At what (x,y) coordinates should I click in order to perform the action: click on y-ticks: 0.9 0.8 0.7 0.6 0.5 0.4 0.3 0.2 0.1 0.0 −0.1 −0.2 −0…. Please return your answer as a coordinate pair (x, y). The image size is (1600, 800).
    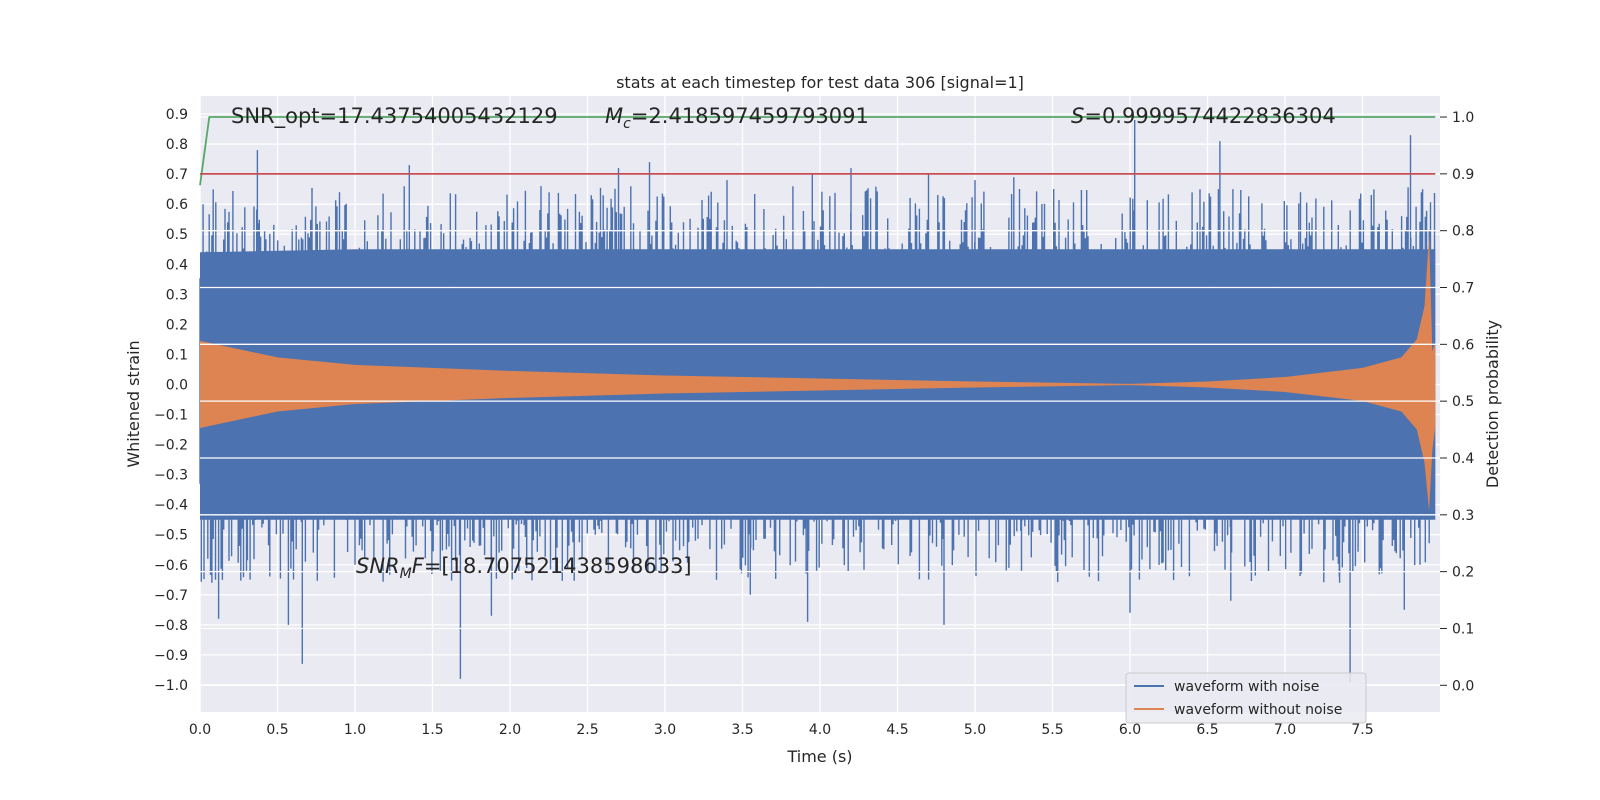
    Looking at the image, I should click on (171, 400).